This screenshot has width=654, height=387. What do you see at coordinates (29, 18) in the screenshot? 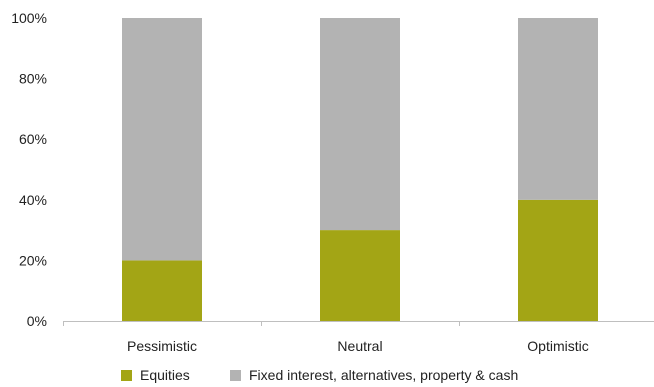
I see `y-tick-label: 100%` at bounding box center [29, 18].